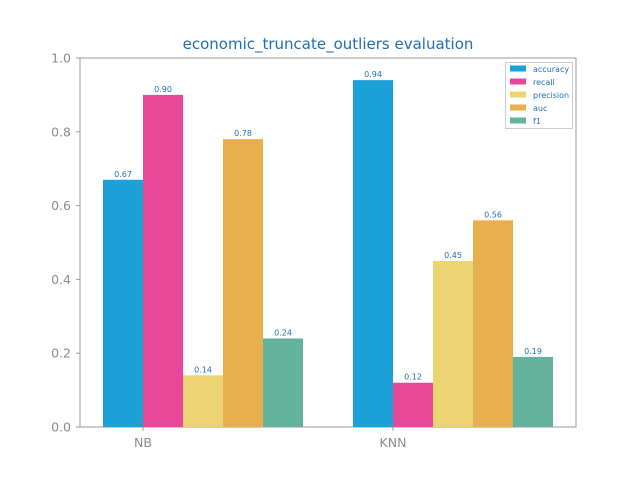 The height and width of the screenshot is (480, 640). I want to click on data-label: 0.45, so click(453, 255).